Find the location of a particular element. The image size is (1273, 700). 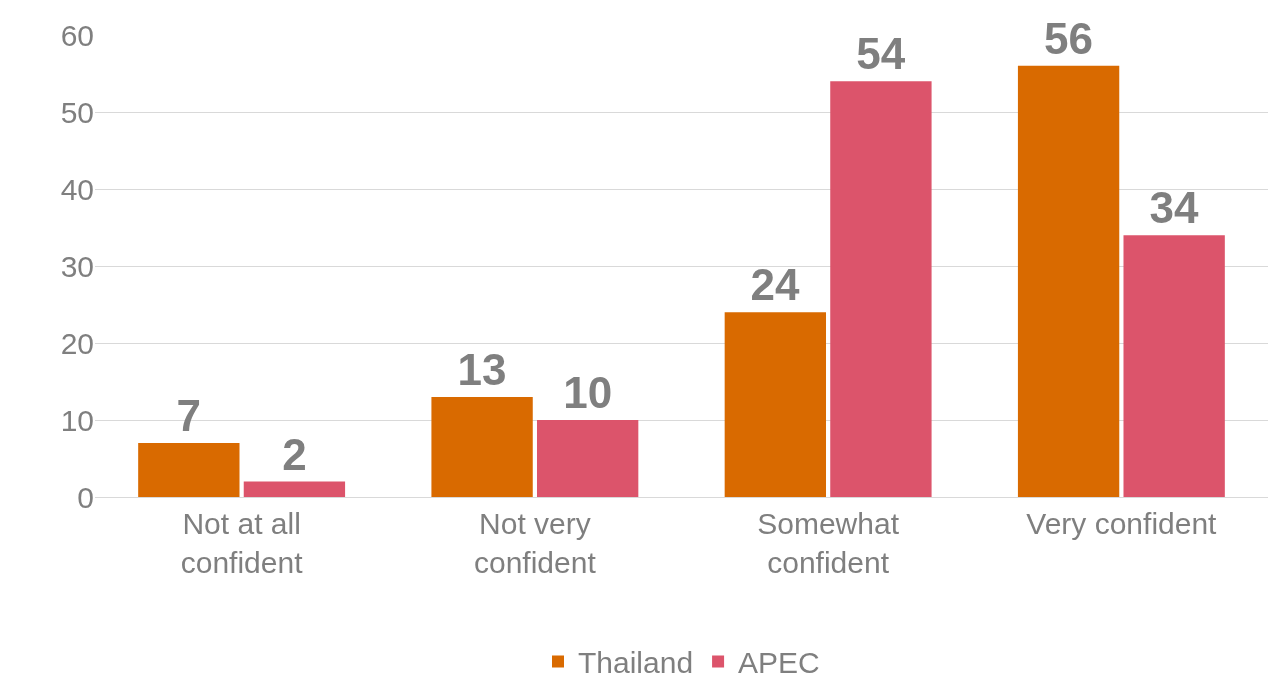

y-tick-label: 10 is located at coordinates (77, 420).